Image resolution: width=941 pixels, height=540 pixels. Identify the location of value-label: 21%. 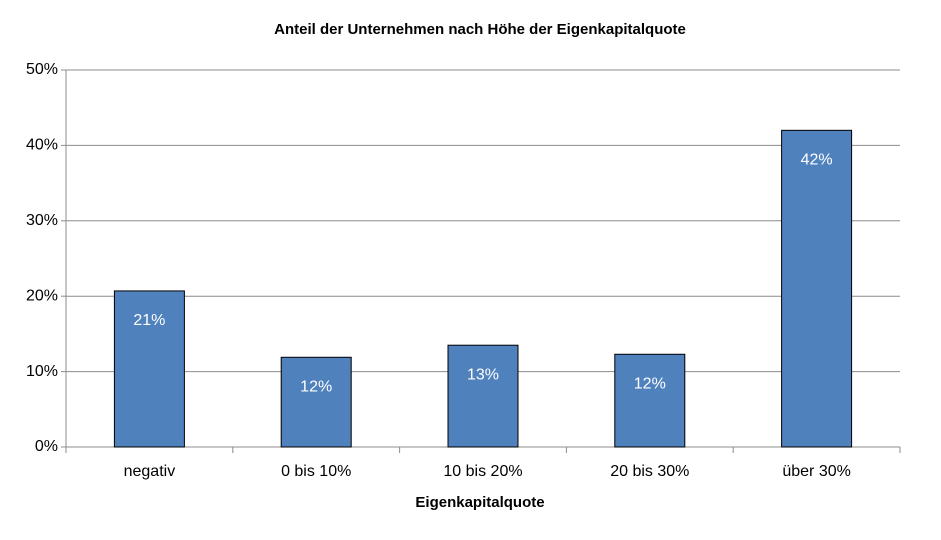
(149, 320).